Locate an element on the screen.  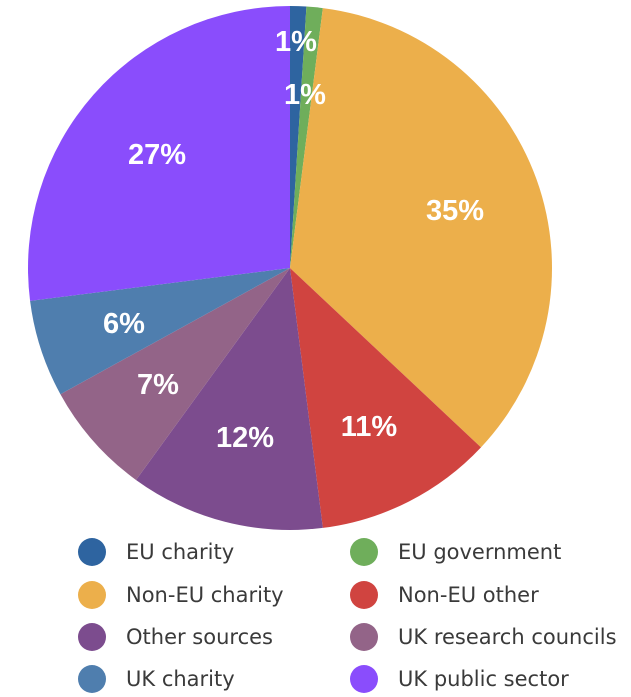
pie-slice-other-sources is located at coordinates (229, 399).